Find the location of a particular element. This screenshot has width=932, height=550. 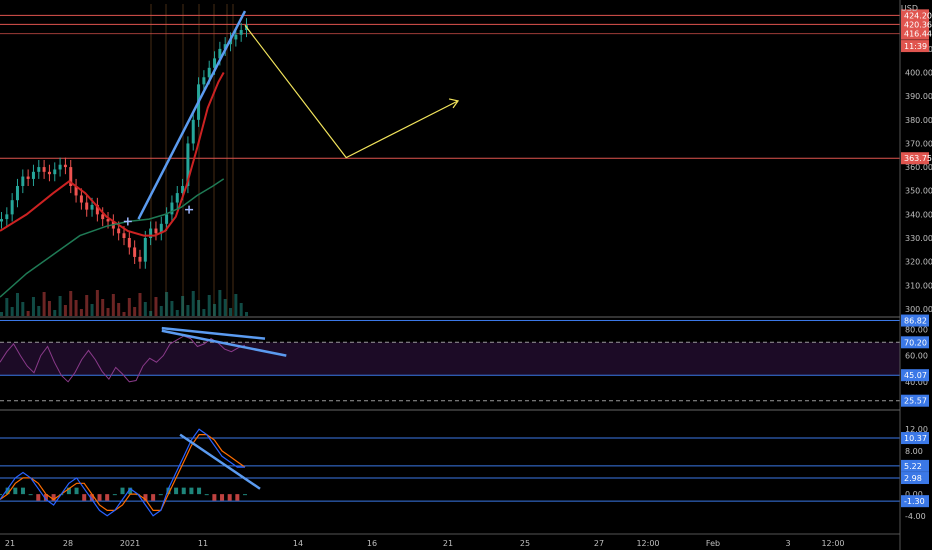

price-tick-label: 390.00 is located at coordinates (918, 96).